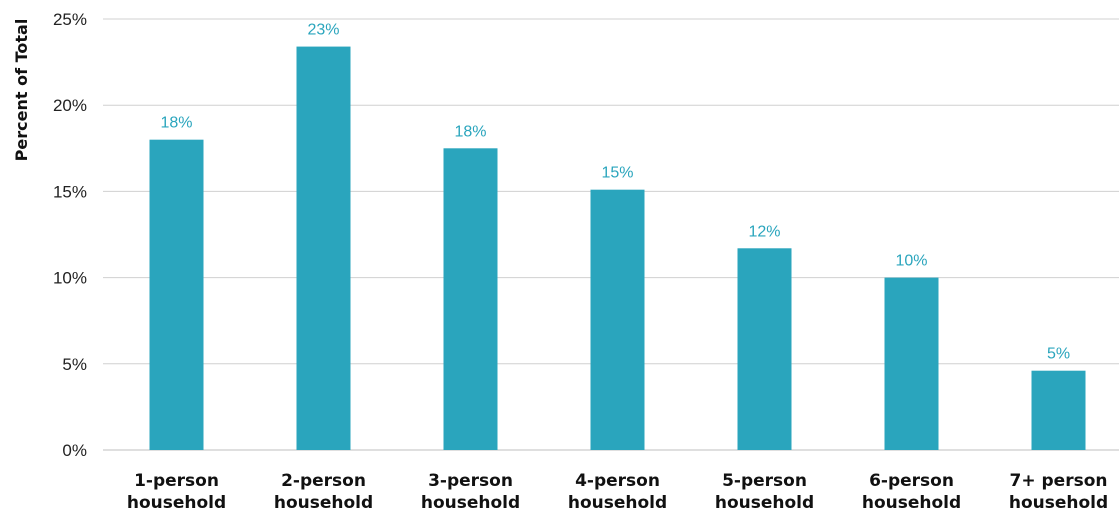  Describe the element at coordinates (176, 481) in the screenshot. I see `category-label-line: 1-person` at that location.